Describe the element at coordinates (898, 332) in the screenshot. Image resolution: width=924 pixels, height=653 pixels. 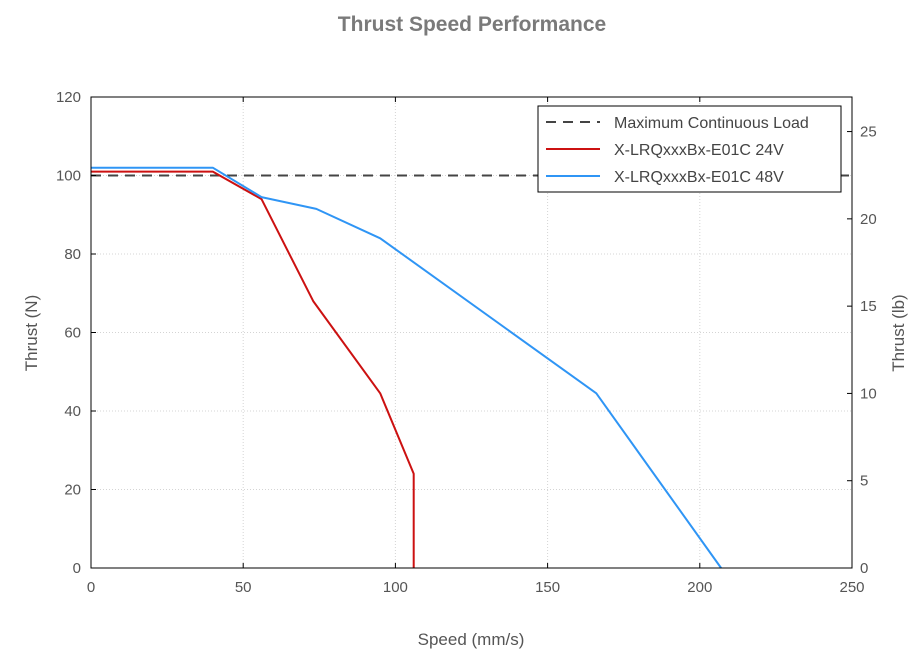
I see `y-axis-label-right: Thrust (lb)` at that location.